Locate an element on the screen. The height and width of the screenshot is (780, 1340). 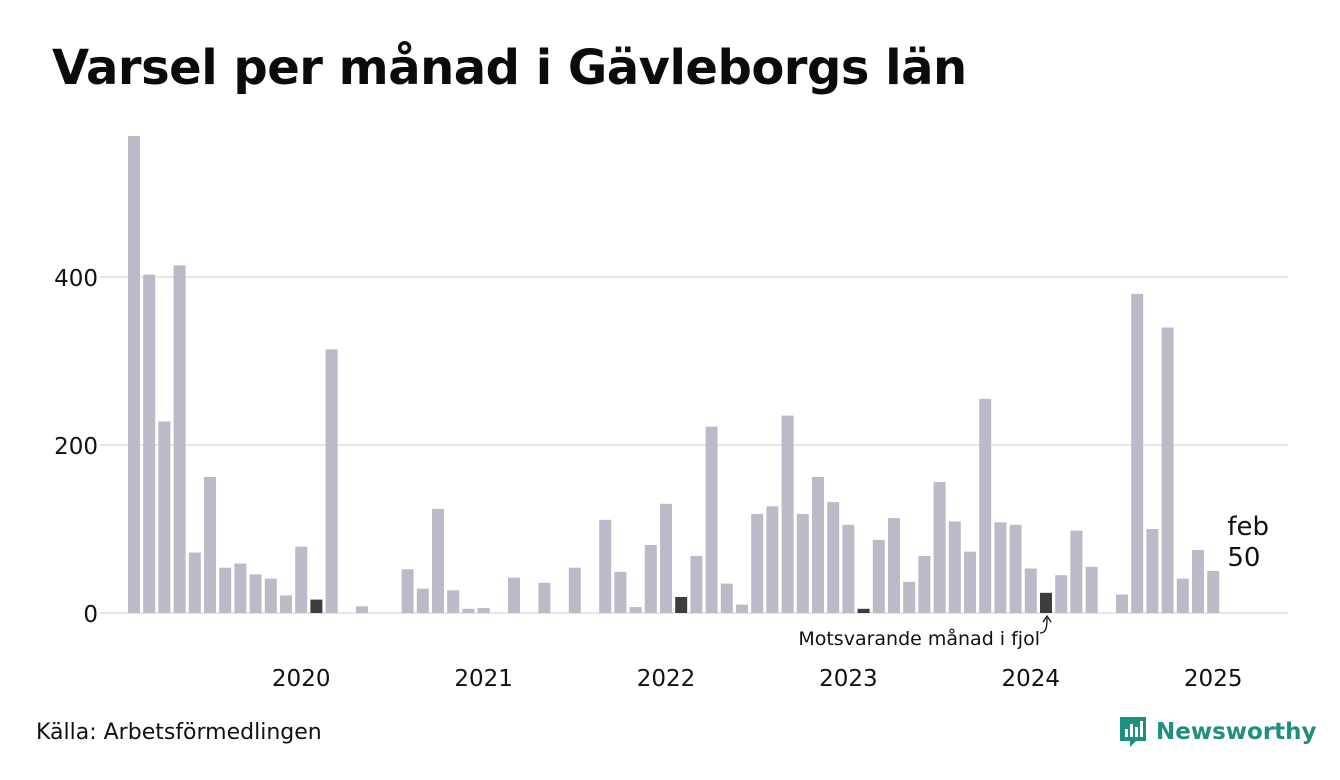
annotation-label: Motsvarande månad i fjol is located at coordinates (919, 638).